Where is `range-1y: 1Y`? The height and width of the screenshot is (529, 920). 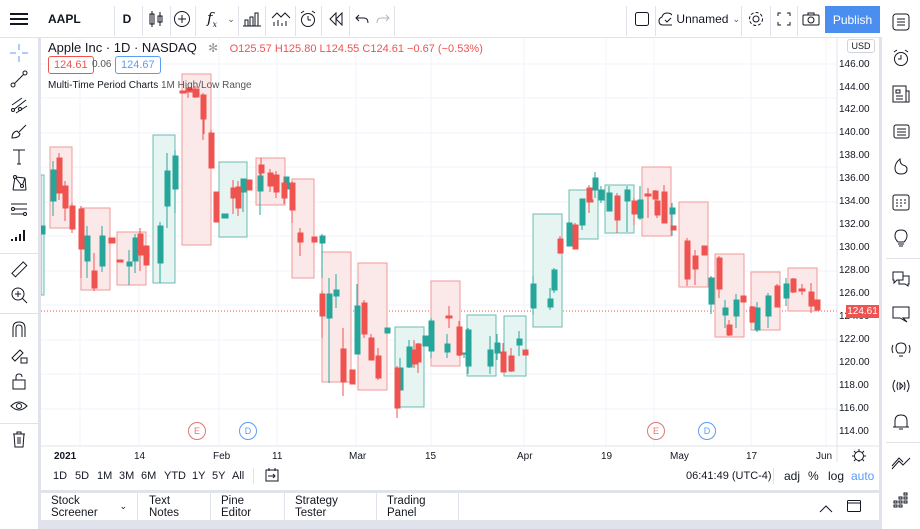
range-1y: 1Y is located at coordinates (199, 476).